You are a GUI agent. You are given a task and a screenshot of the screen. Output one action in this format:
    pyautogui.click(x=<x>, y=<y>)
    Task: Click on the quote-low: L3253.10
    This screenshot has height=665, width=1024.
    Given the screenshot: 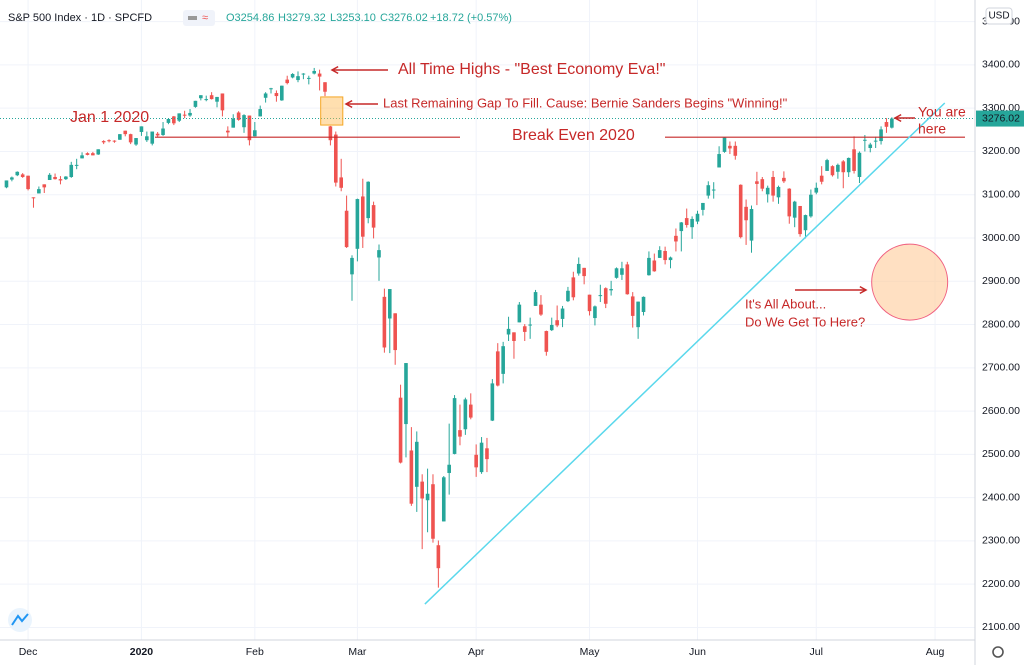 What is the action you would take?
    pyautogui.click(x=353, y=18)
    